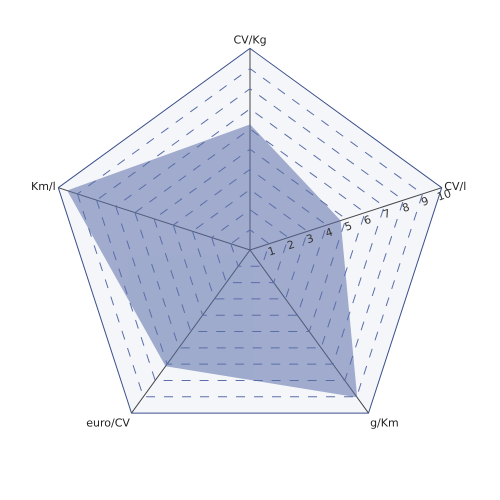  What do you see at coordinates (290, 245) in the screenshot?
I see `y-tick-label: 2` at bounding box center [290, 245].